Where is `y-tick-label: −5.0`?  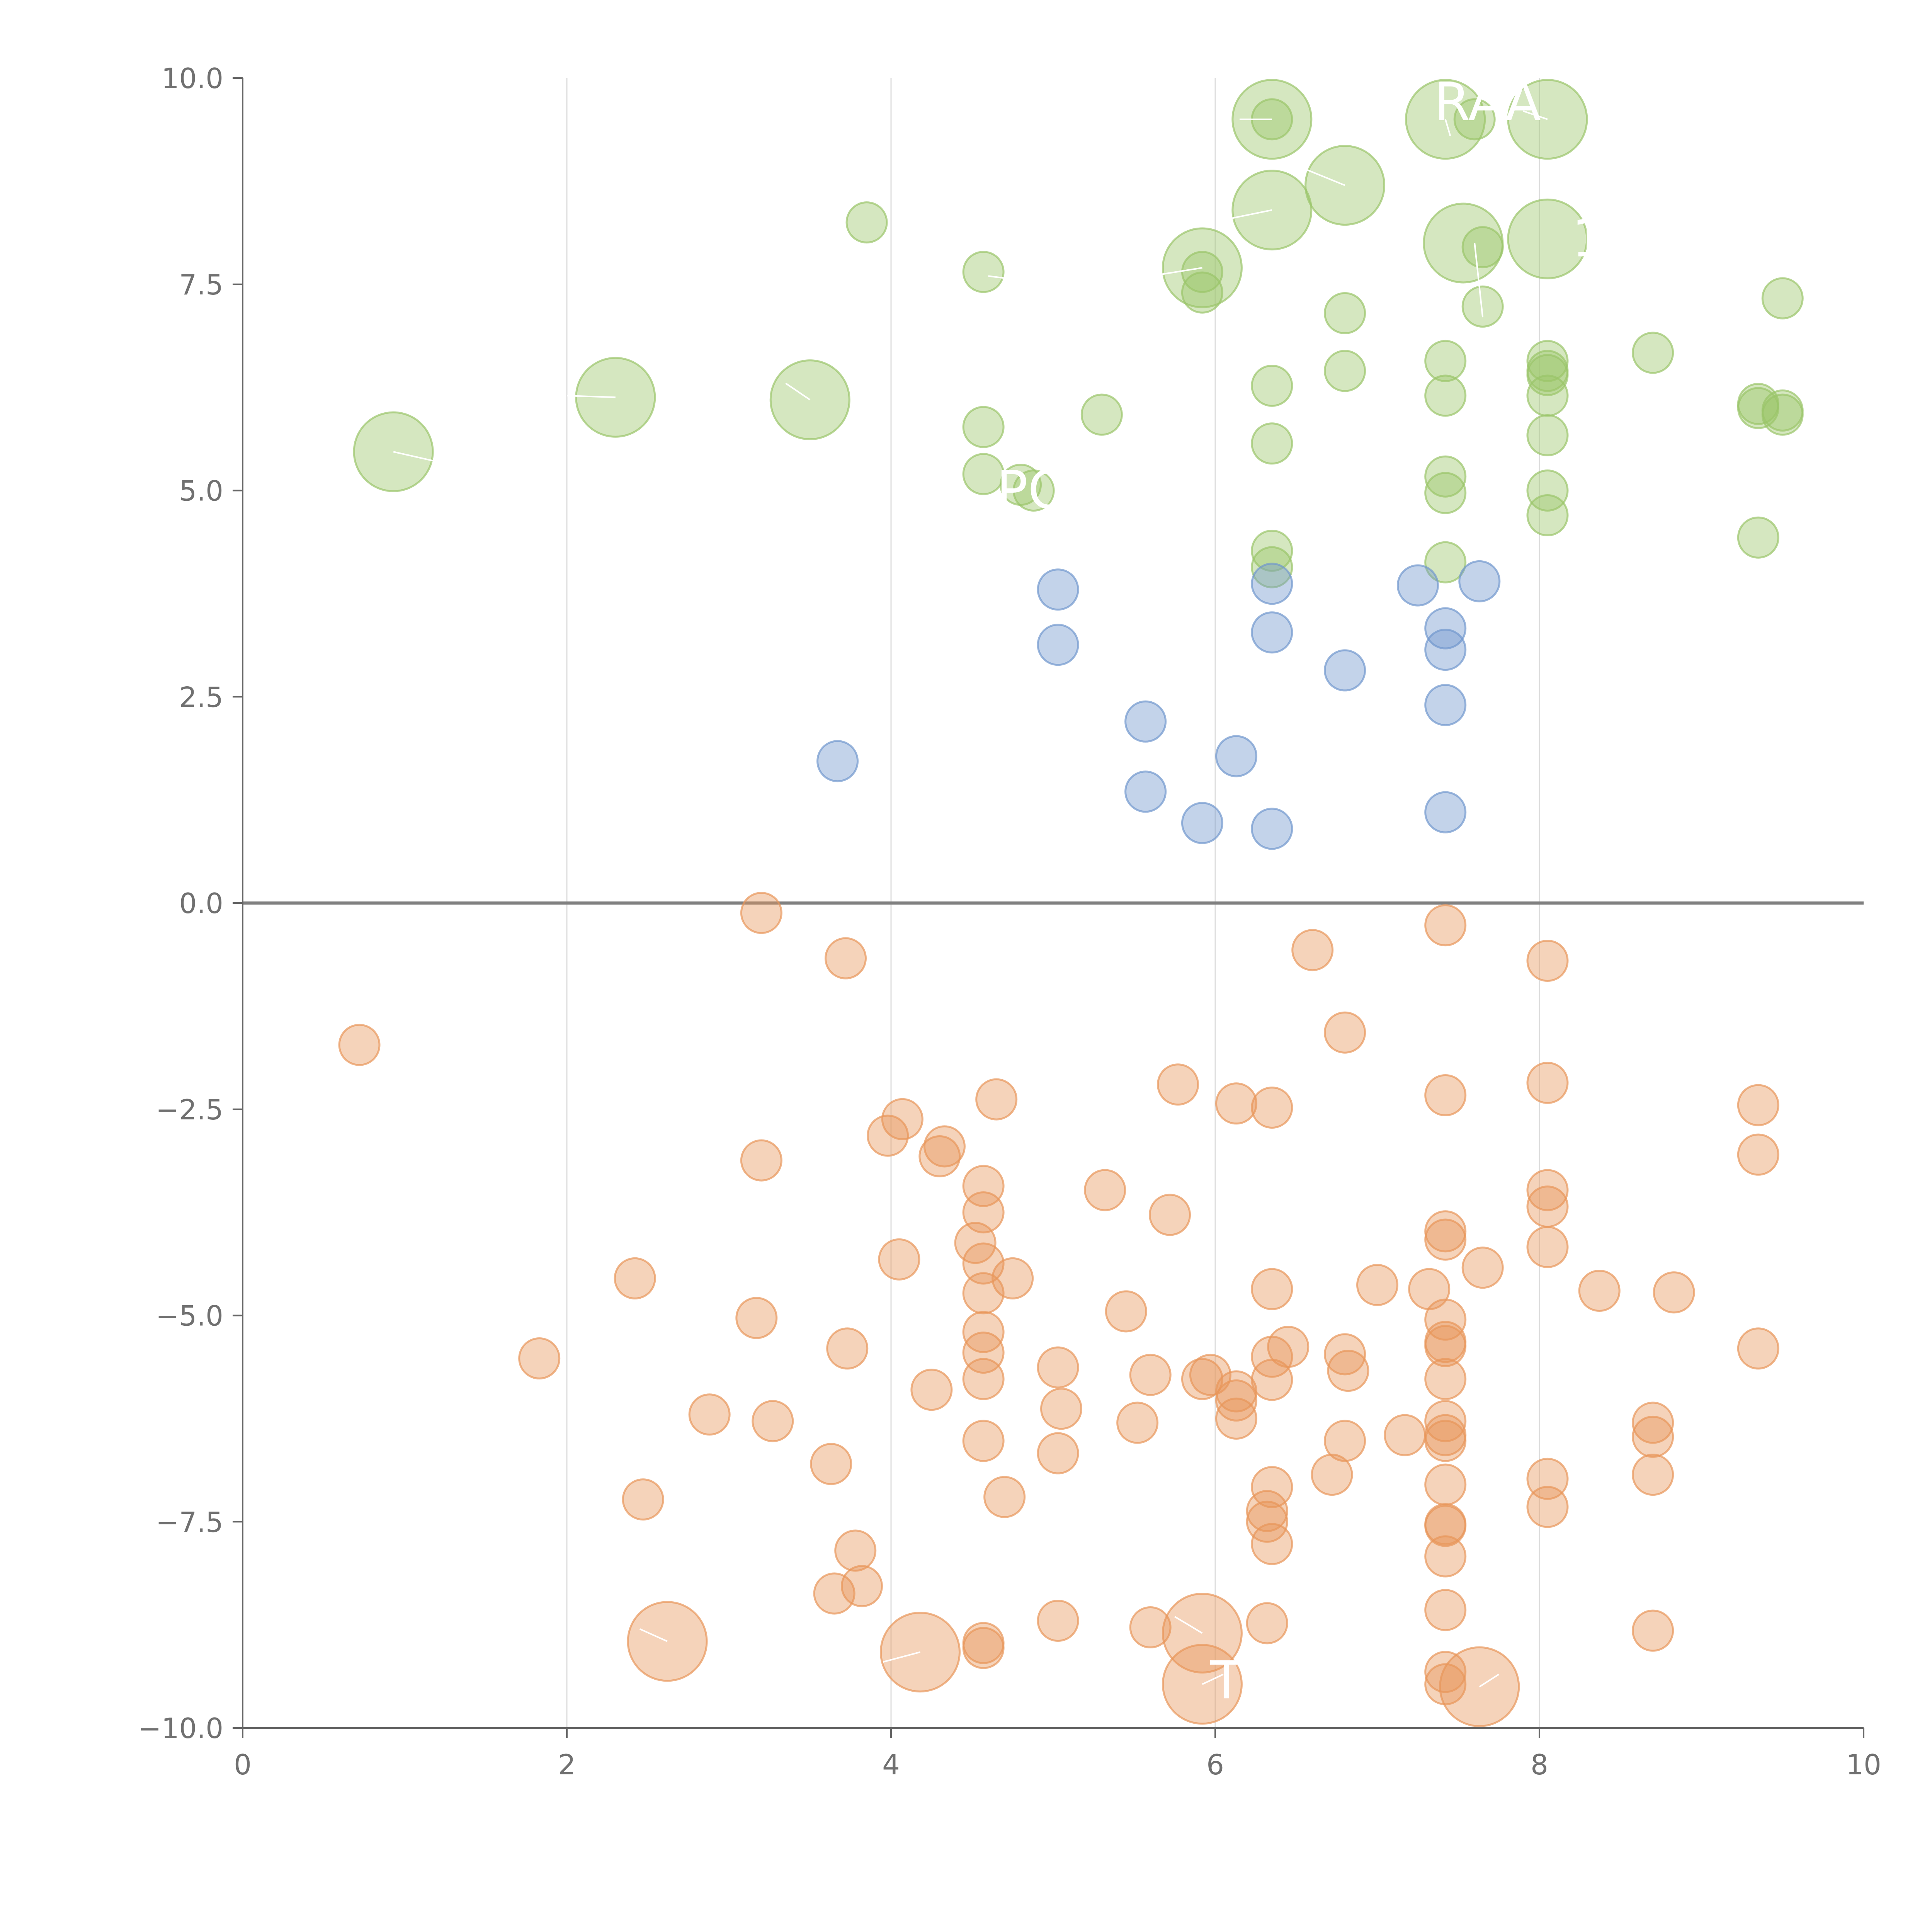
y-tick-label: −5.0 is located at coordinates (190, 1316).